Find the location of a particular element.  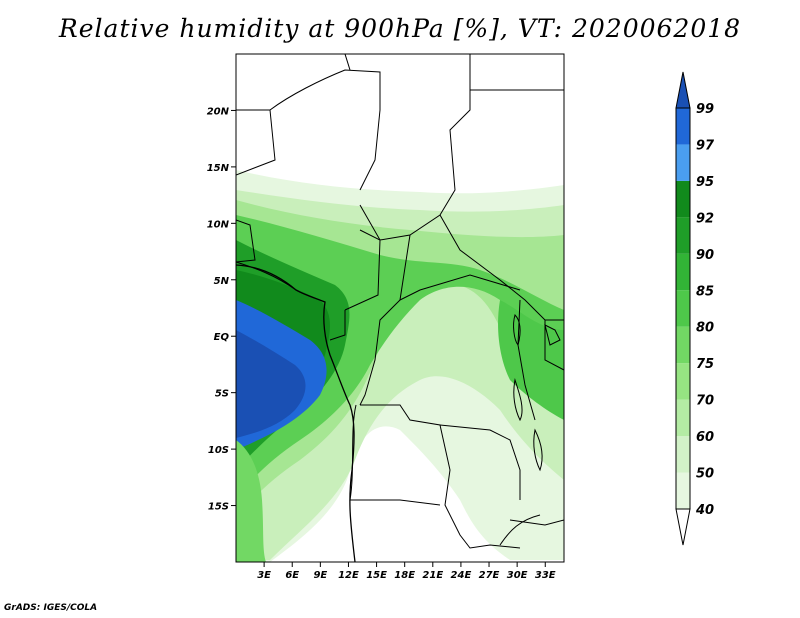

lat-tick-label: EQ is located at coordinates (222, 337).